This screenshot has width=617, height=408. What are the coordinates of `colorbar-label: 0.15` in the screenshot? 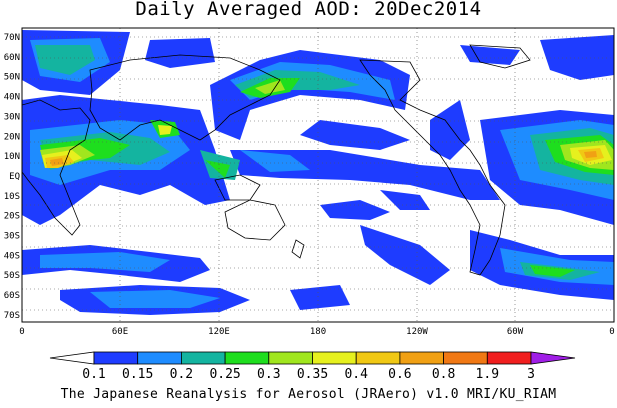 It's located at (137, 374).